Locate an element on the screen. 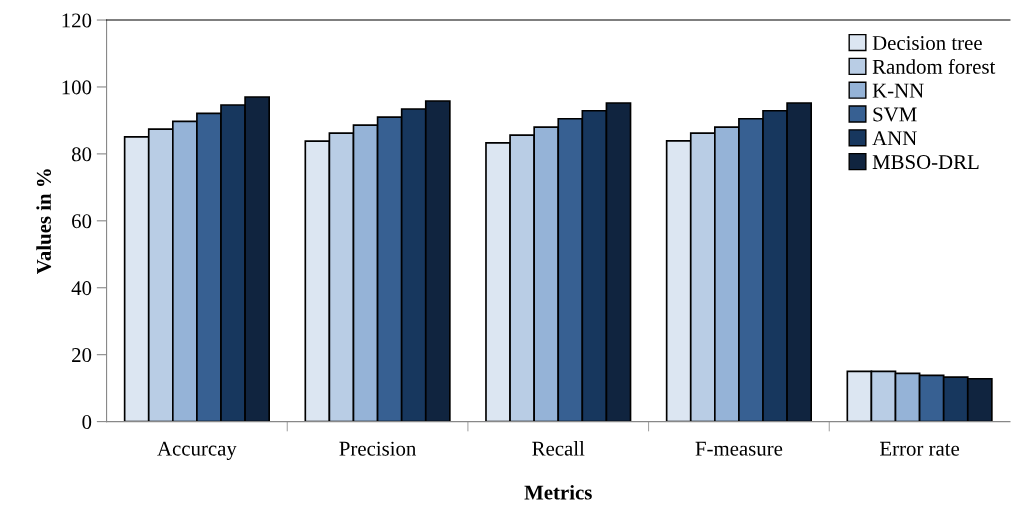  legend-label: SVM is located at coordinates (895, 114).